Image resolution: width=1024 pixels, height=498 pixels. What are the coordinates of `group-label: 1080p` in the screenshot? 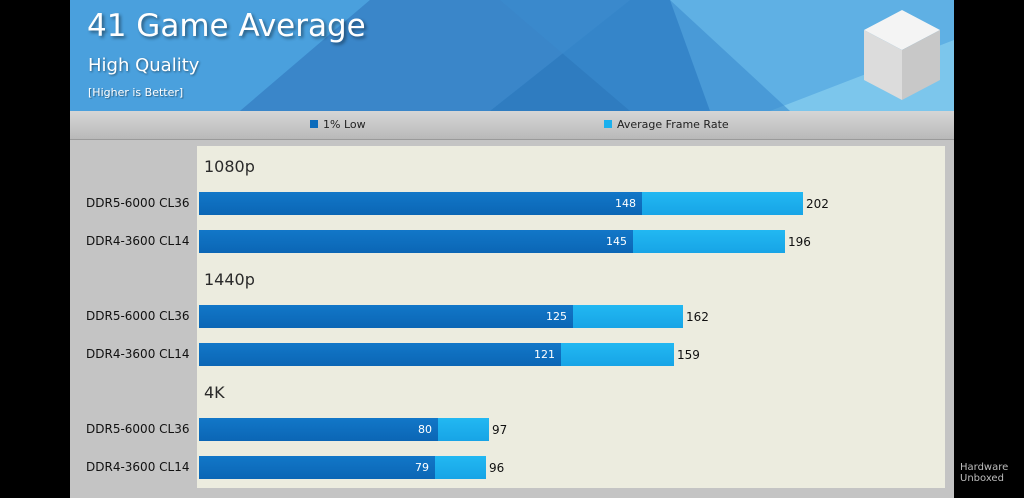 It's located at (229, 166).